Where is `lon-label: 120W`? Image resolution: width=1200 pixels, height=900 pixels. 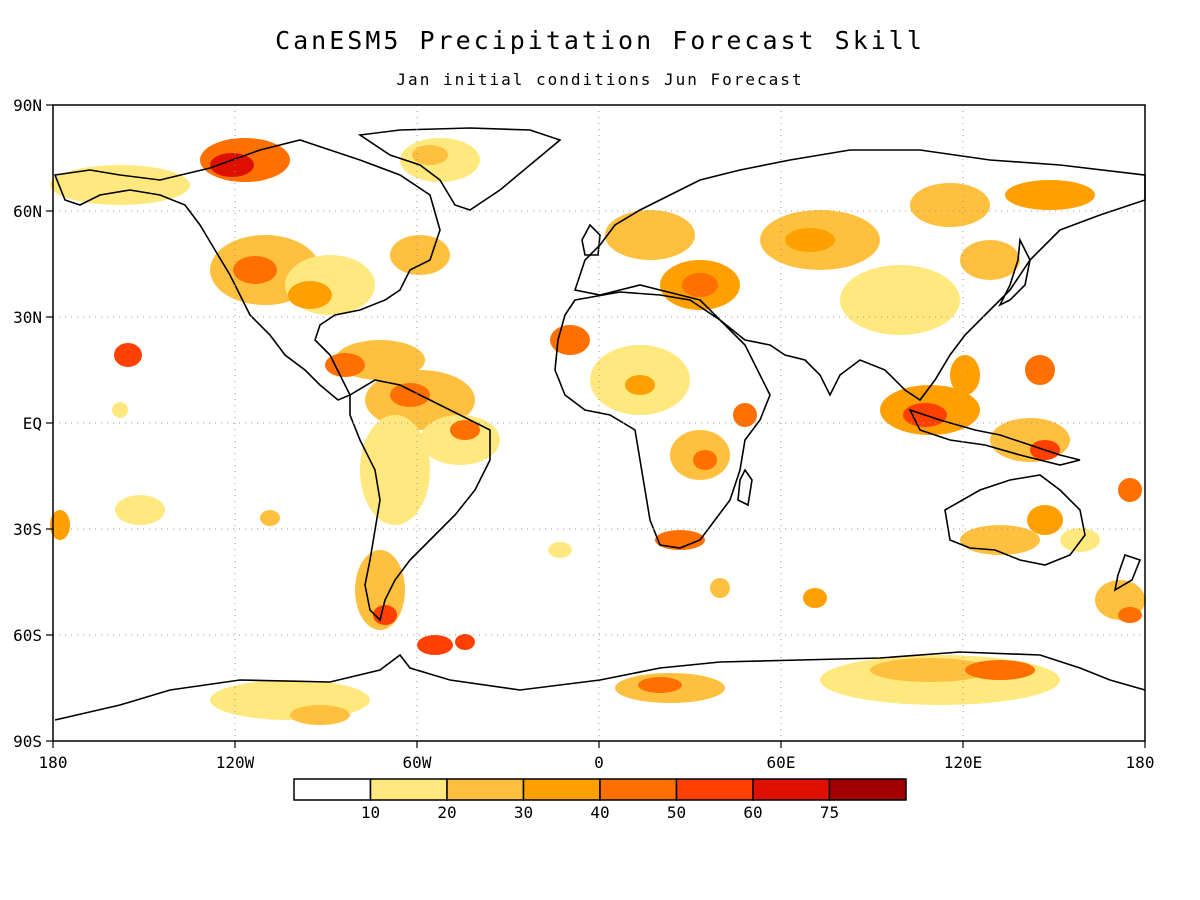
lon-label: 120W is located at coordinates (235, 762).